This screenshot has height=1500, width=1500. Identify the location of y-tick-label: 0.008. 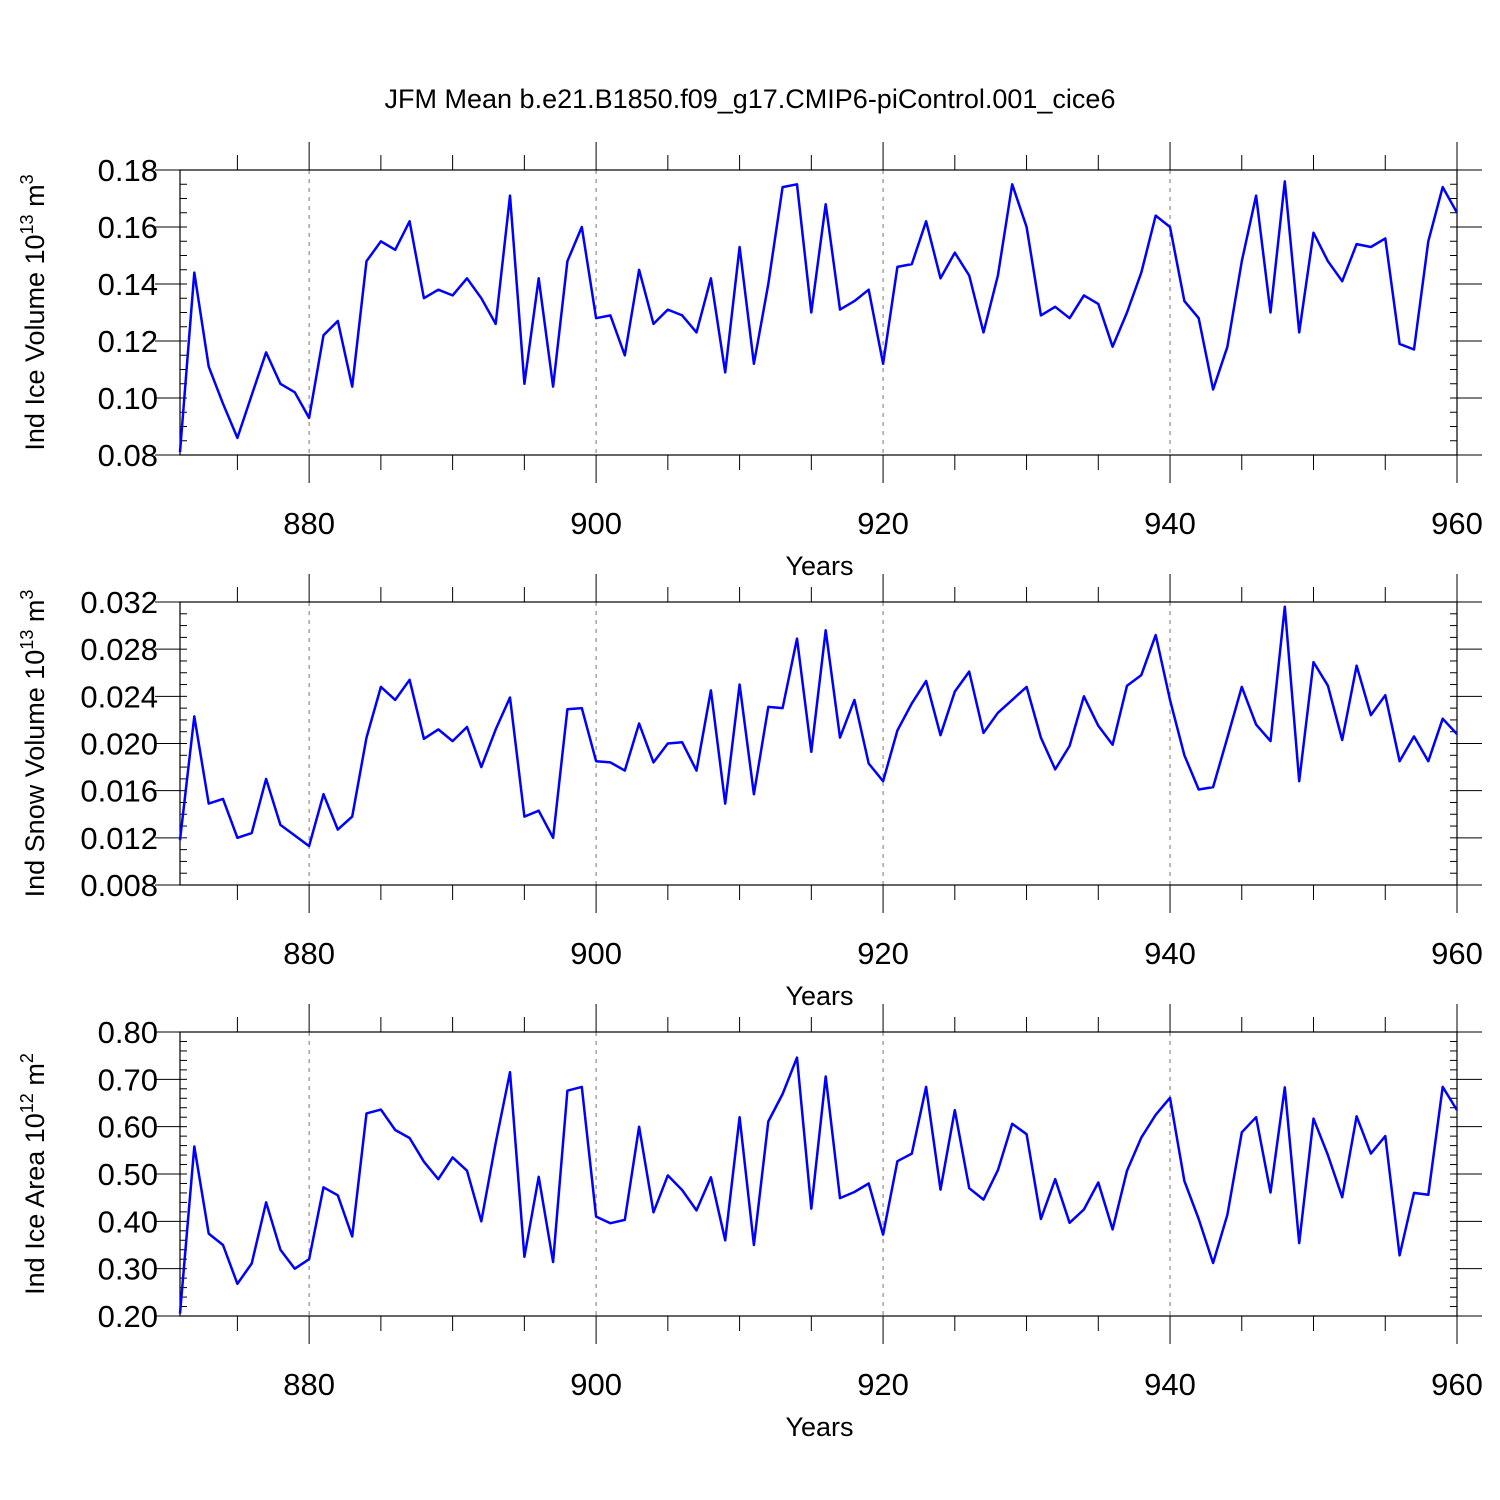
(119, 885).